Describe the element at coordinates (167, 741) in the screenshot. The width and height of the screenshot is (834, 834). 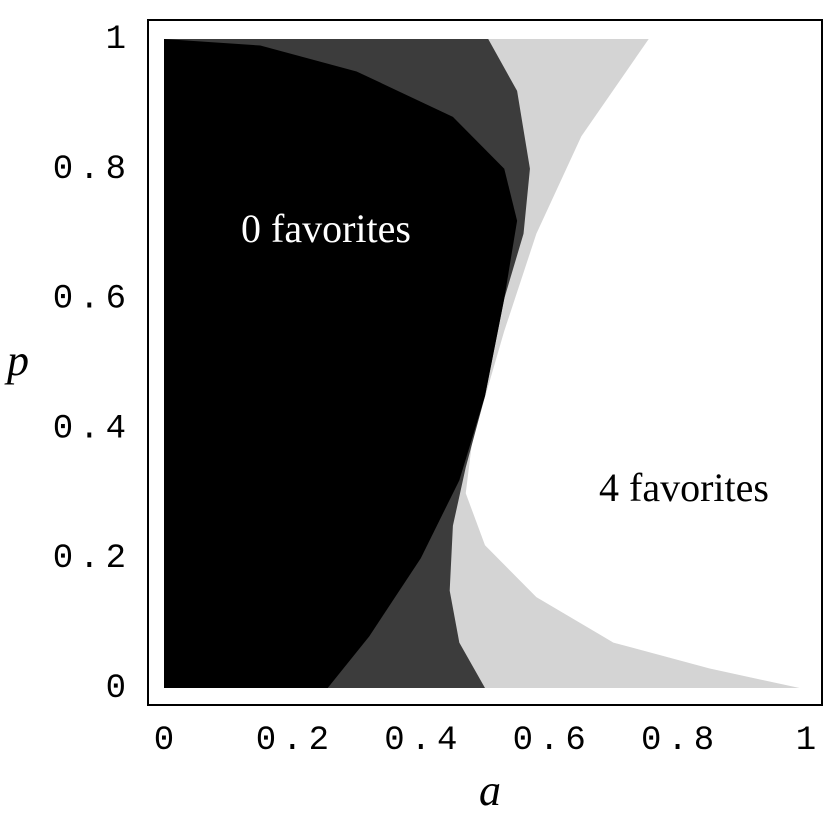
I see `x-tick-label: 0` at that location.